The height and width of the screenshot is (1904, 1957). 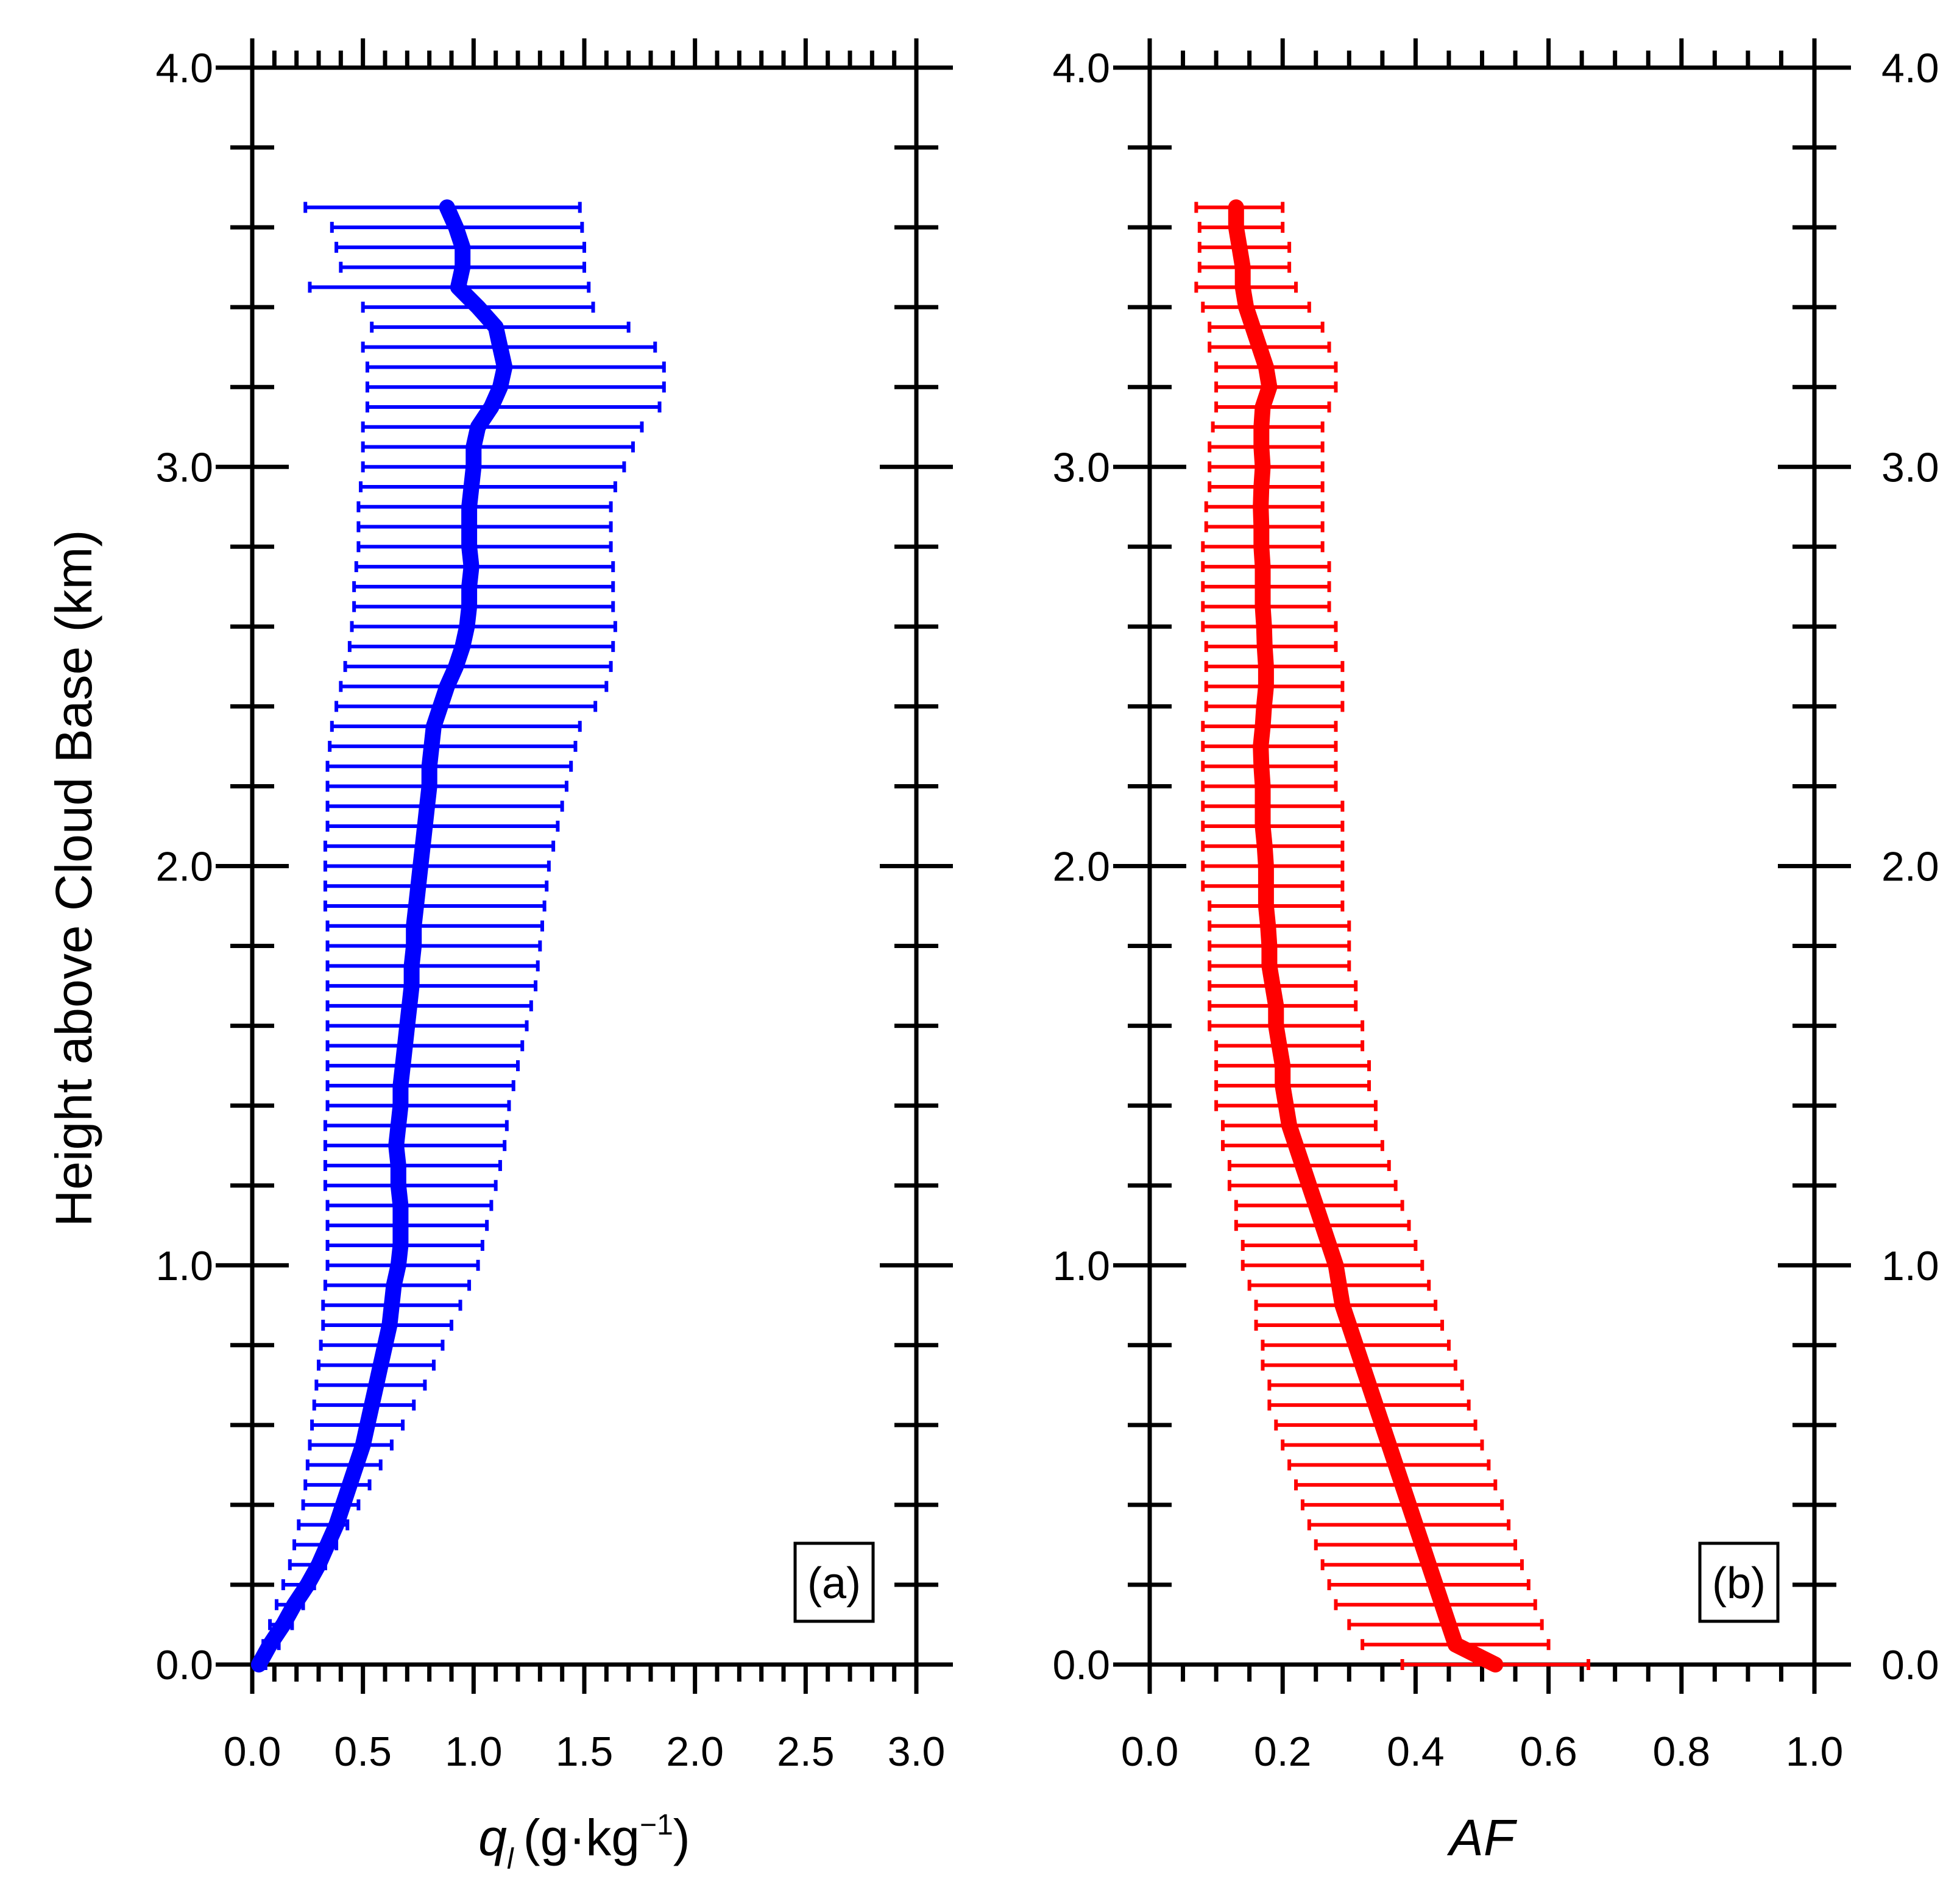 I want to click on x-tick-label: 0.2, so click(x=1283, y=1752).